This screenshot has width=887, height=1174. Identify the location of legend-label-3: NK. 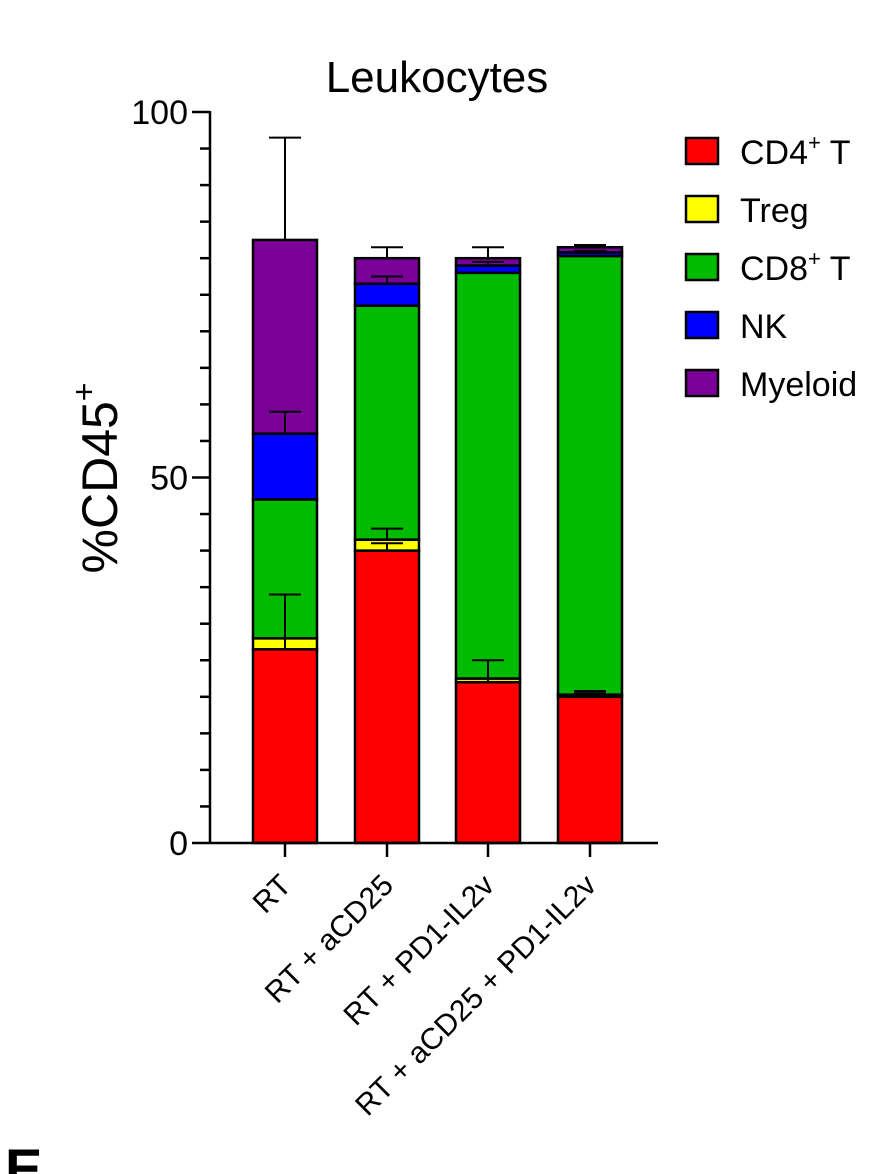
(764, 327).